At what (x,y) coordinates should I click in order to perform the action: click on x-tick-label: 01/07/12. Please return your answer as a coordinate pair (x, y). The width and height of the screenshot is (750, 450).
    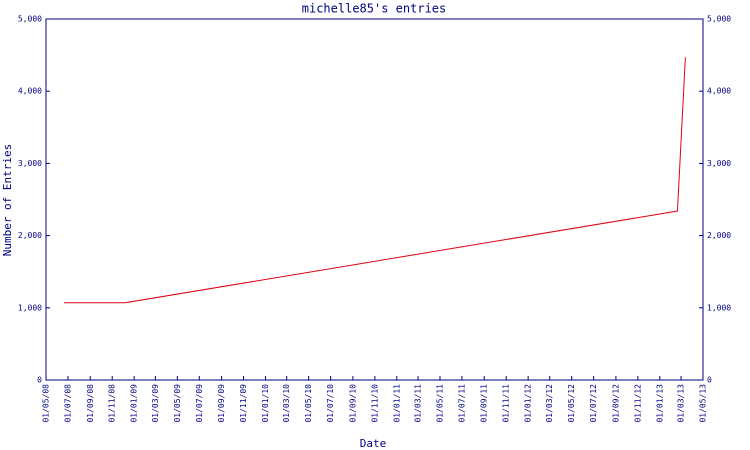
    Looking at the image, I should click on (593, 403).